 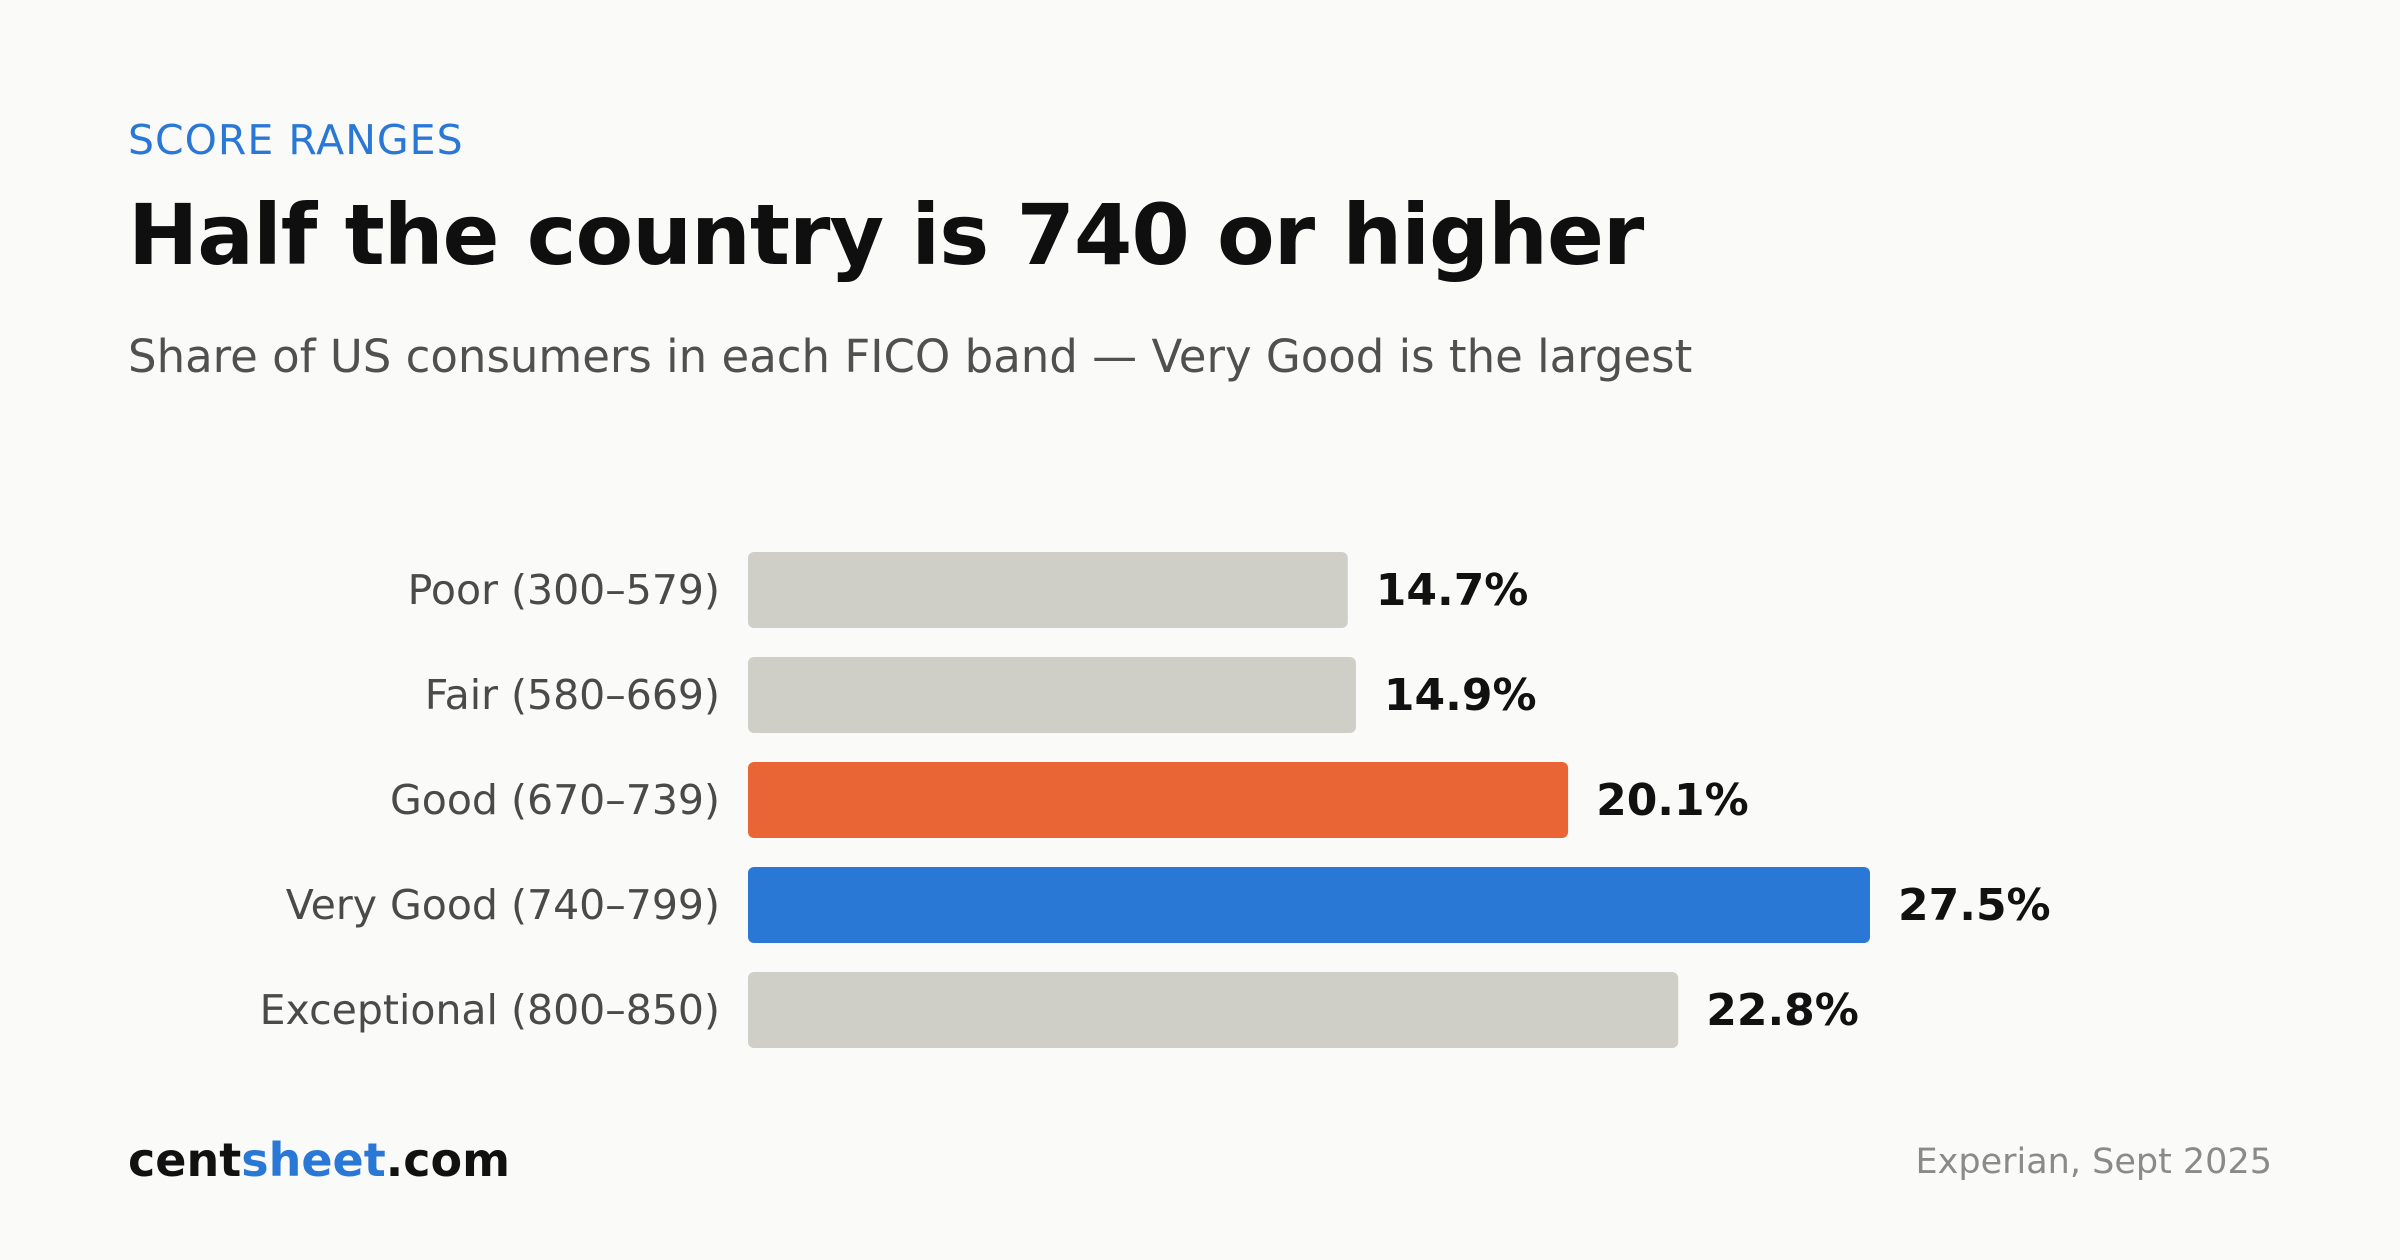 I want to click on eyebrow-label: SCORE RANGES, so click(x=296, y=140).